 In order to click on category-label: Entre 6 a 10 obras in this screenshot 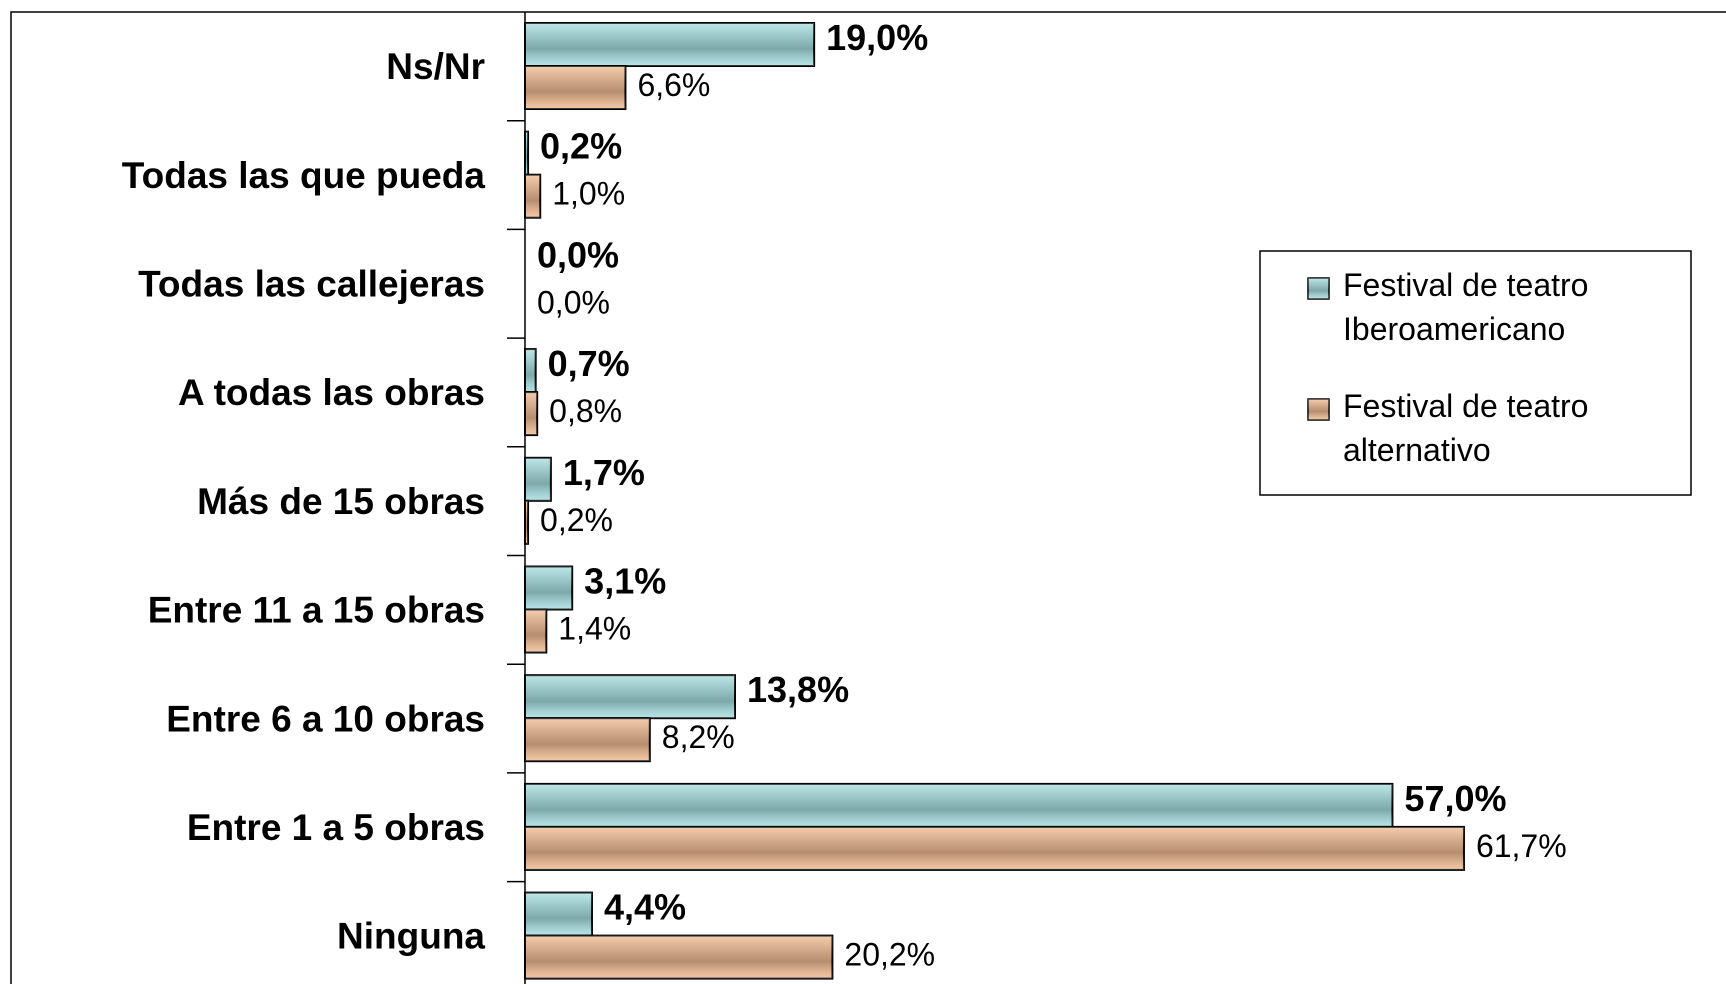, I will do `click(325, 718)`.